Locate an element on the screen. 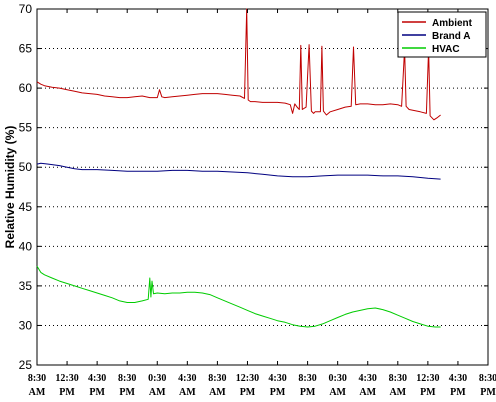 The image size is (496, 402). y-tick-label: 50 is located at coordinates (26, 167).